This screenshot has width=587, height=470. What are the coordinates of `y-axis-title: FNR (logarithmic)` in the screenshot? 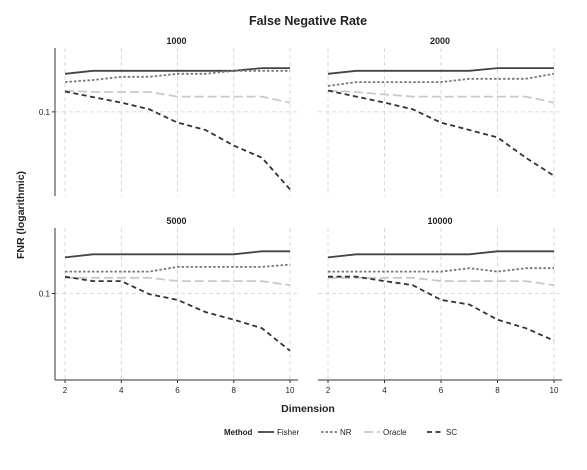 It's located at (21, 215).